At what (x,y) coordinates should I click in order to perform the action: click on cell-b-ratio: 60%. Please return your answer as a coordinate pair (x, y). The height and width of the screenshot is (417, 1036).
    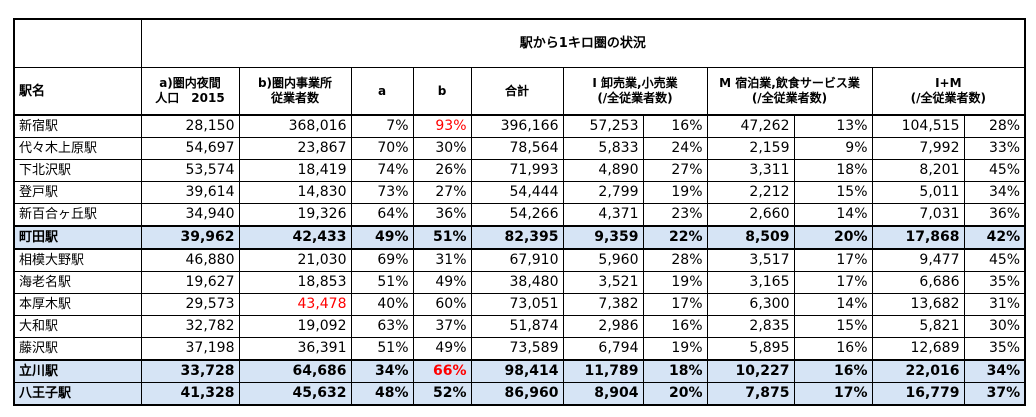
    Looking at the image, I should click on (442, 304).